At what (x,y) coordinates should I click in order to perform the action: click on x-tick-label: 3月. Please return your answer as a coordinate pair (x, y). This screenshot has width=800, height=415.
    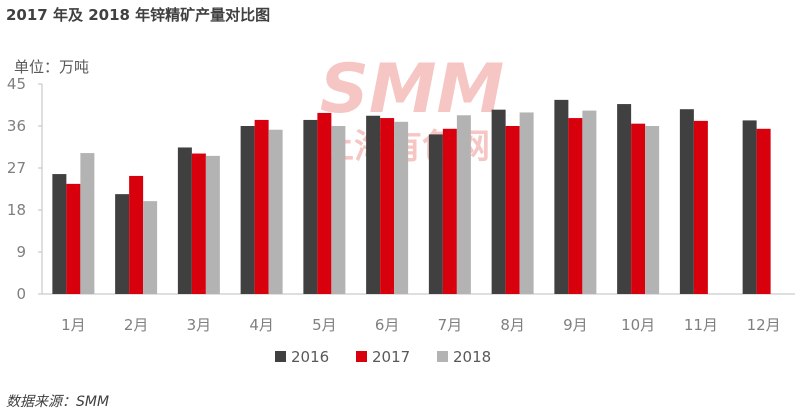
    Looking at the image, I should click on (199, 325).